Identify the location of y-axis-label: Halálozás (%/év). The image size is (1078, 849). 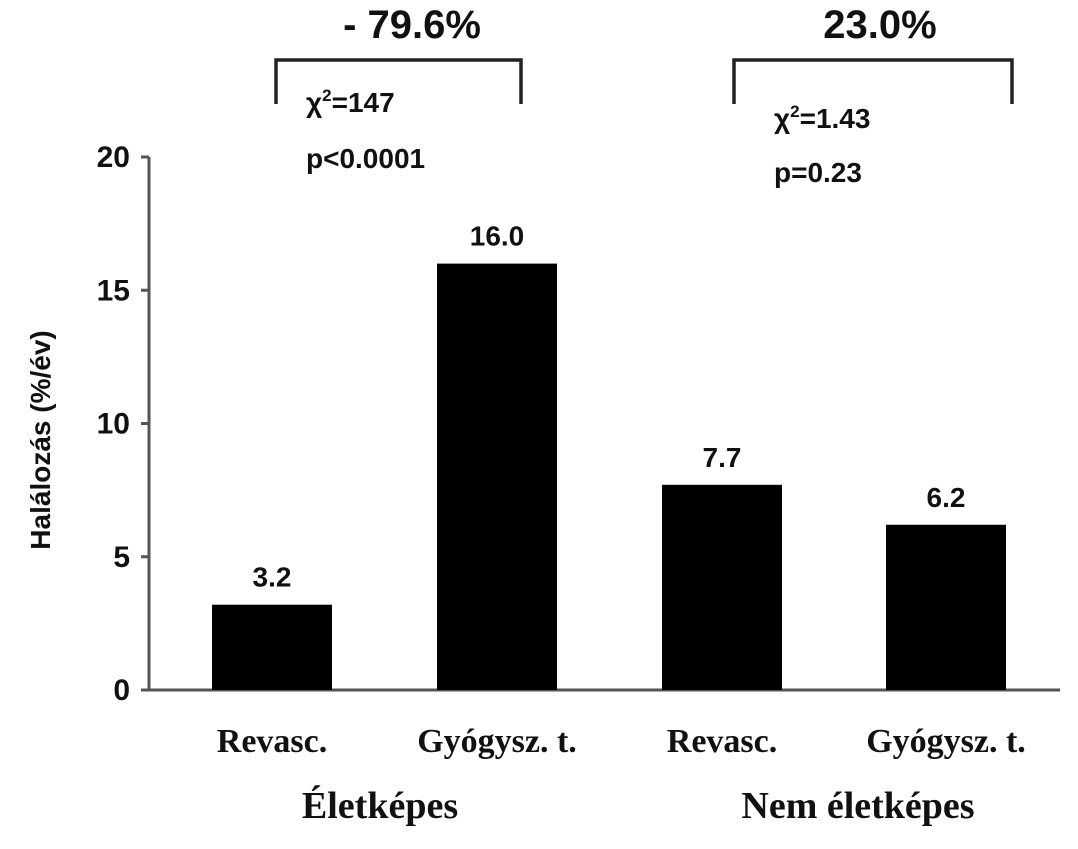
(40, 439).